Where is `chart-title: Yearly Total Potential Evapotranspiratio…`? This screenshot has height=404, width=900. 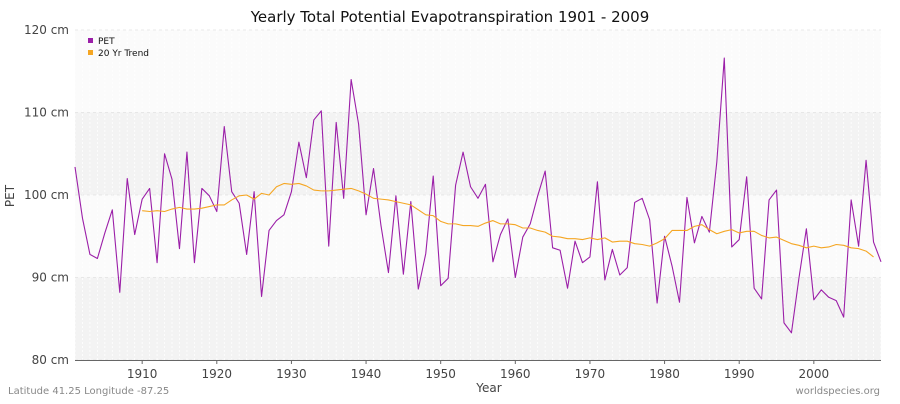 chart-title: Yearly Total Potential Evapotranspiratio… is located at coordinates (450, 17).